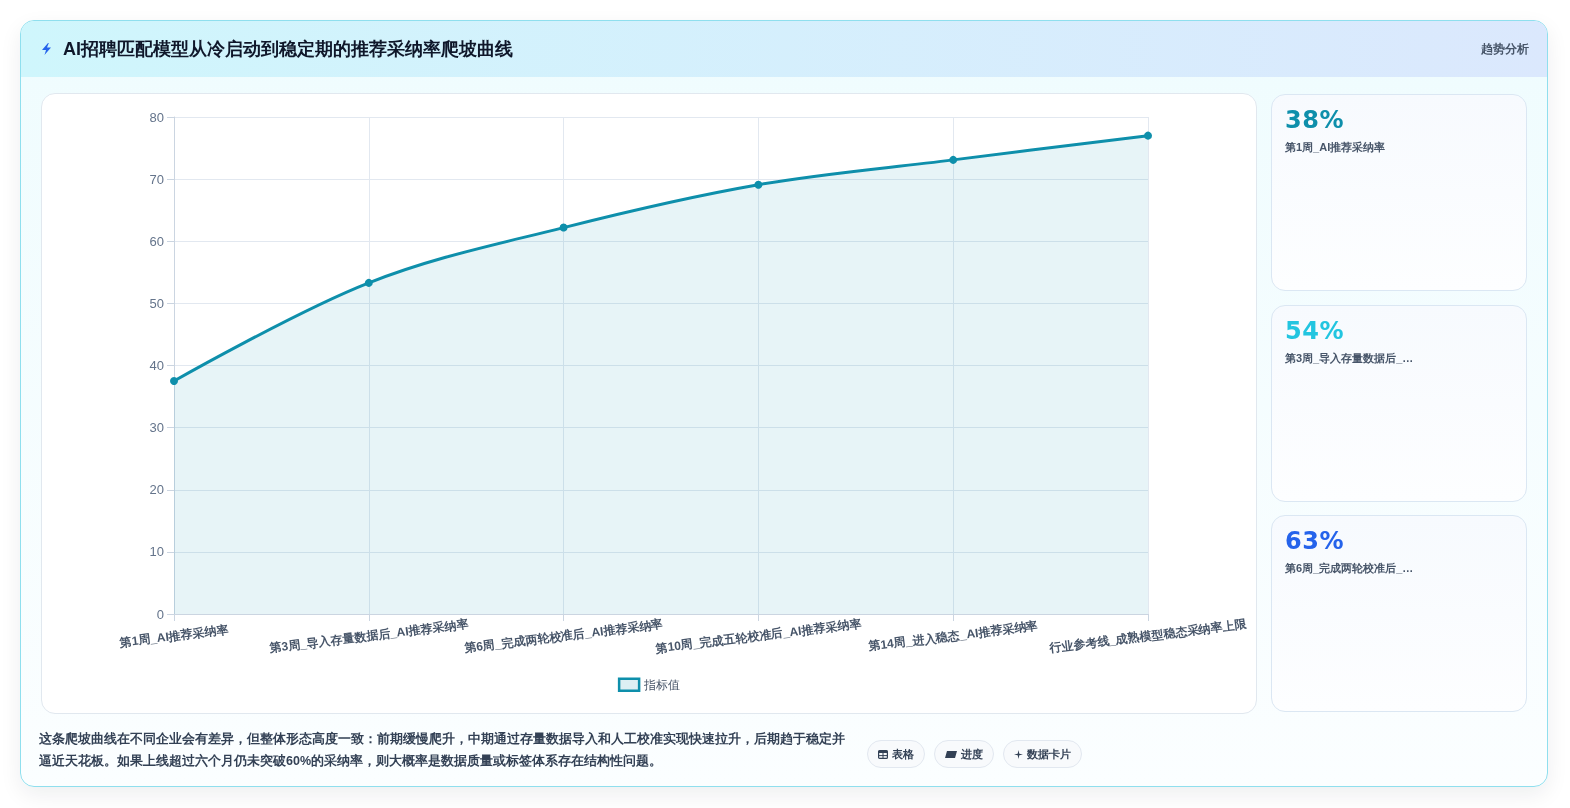 Image resolution: width=1570 pixels, height=808 pixels. I want to click on y-tick-label: 80, so click(156, 117).